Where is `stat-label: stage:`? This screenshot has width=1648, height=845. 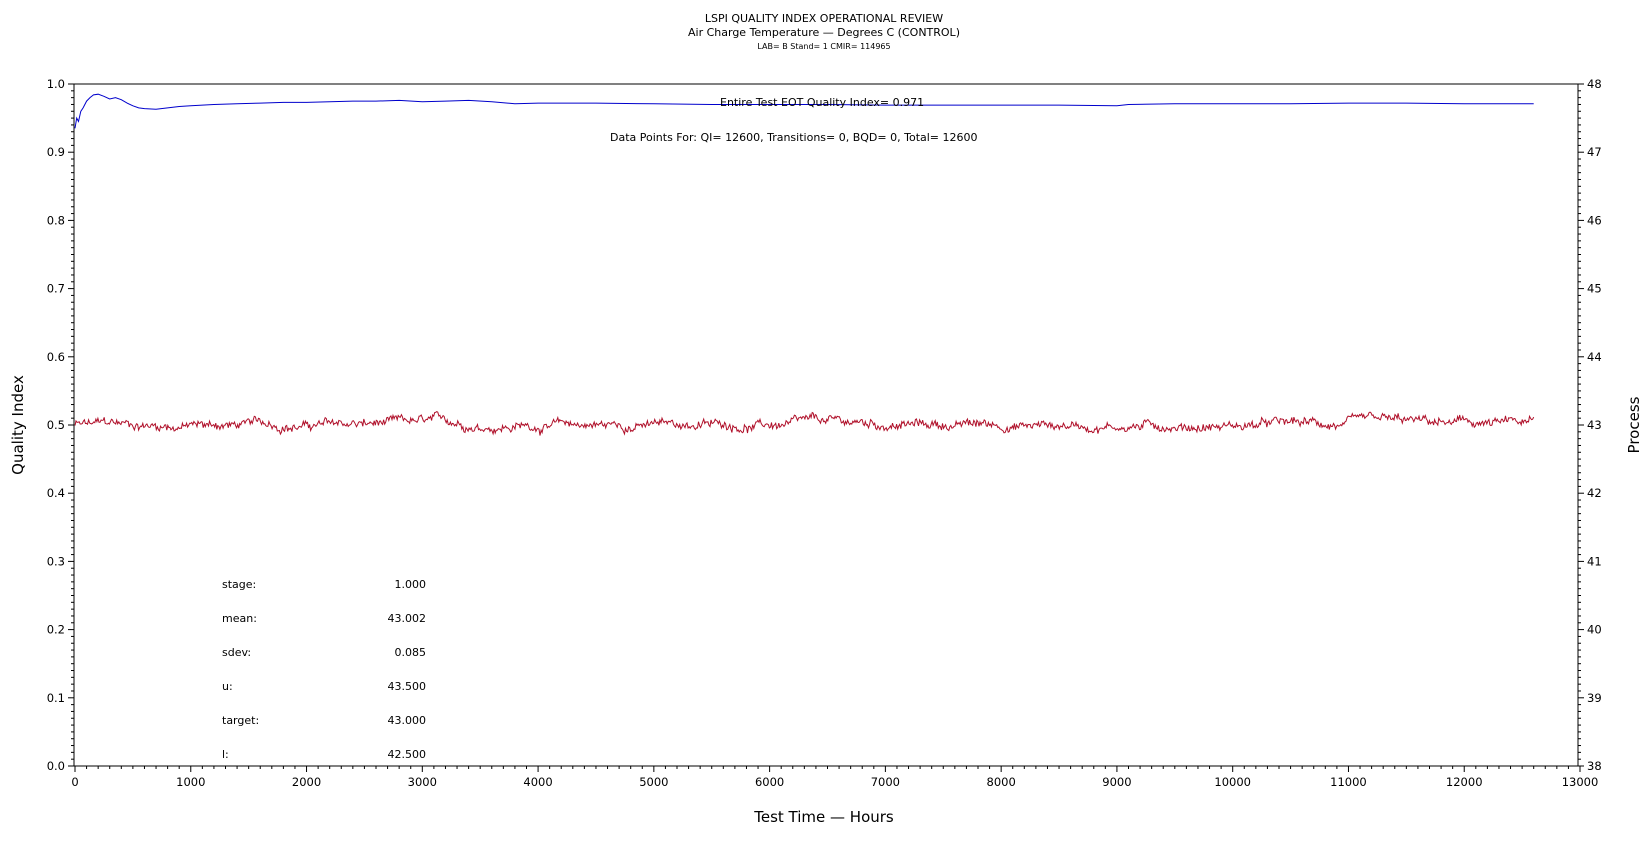
stat-label: stage: is located at coordinates (239, 584).